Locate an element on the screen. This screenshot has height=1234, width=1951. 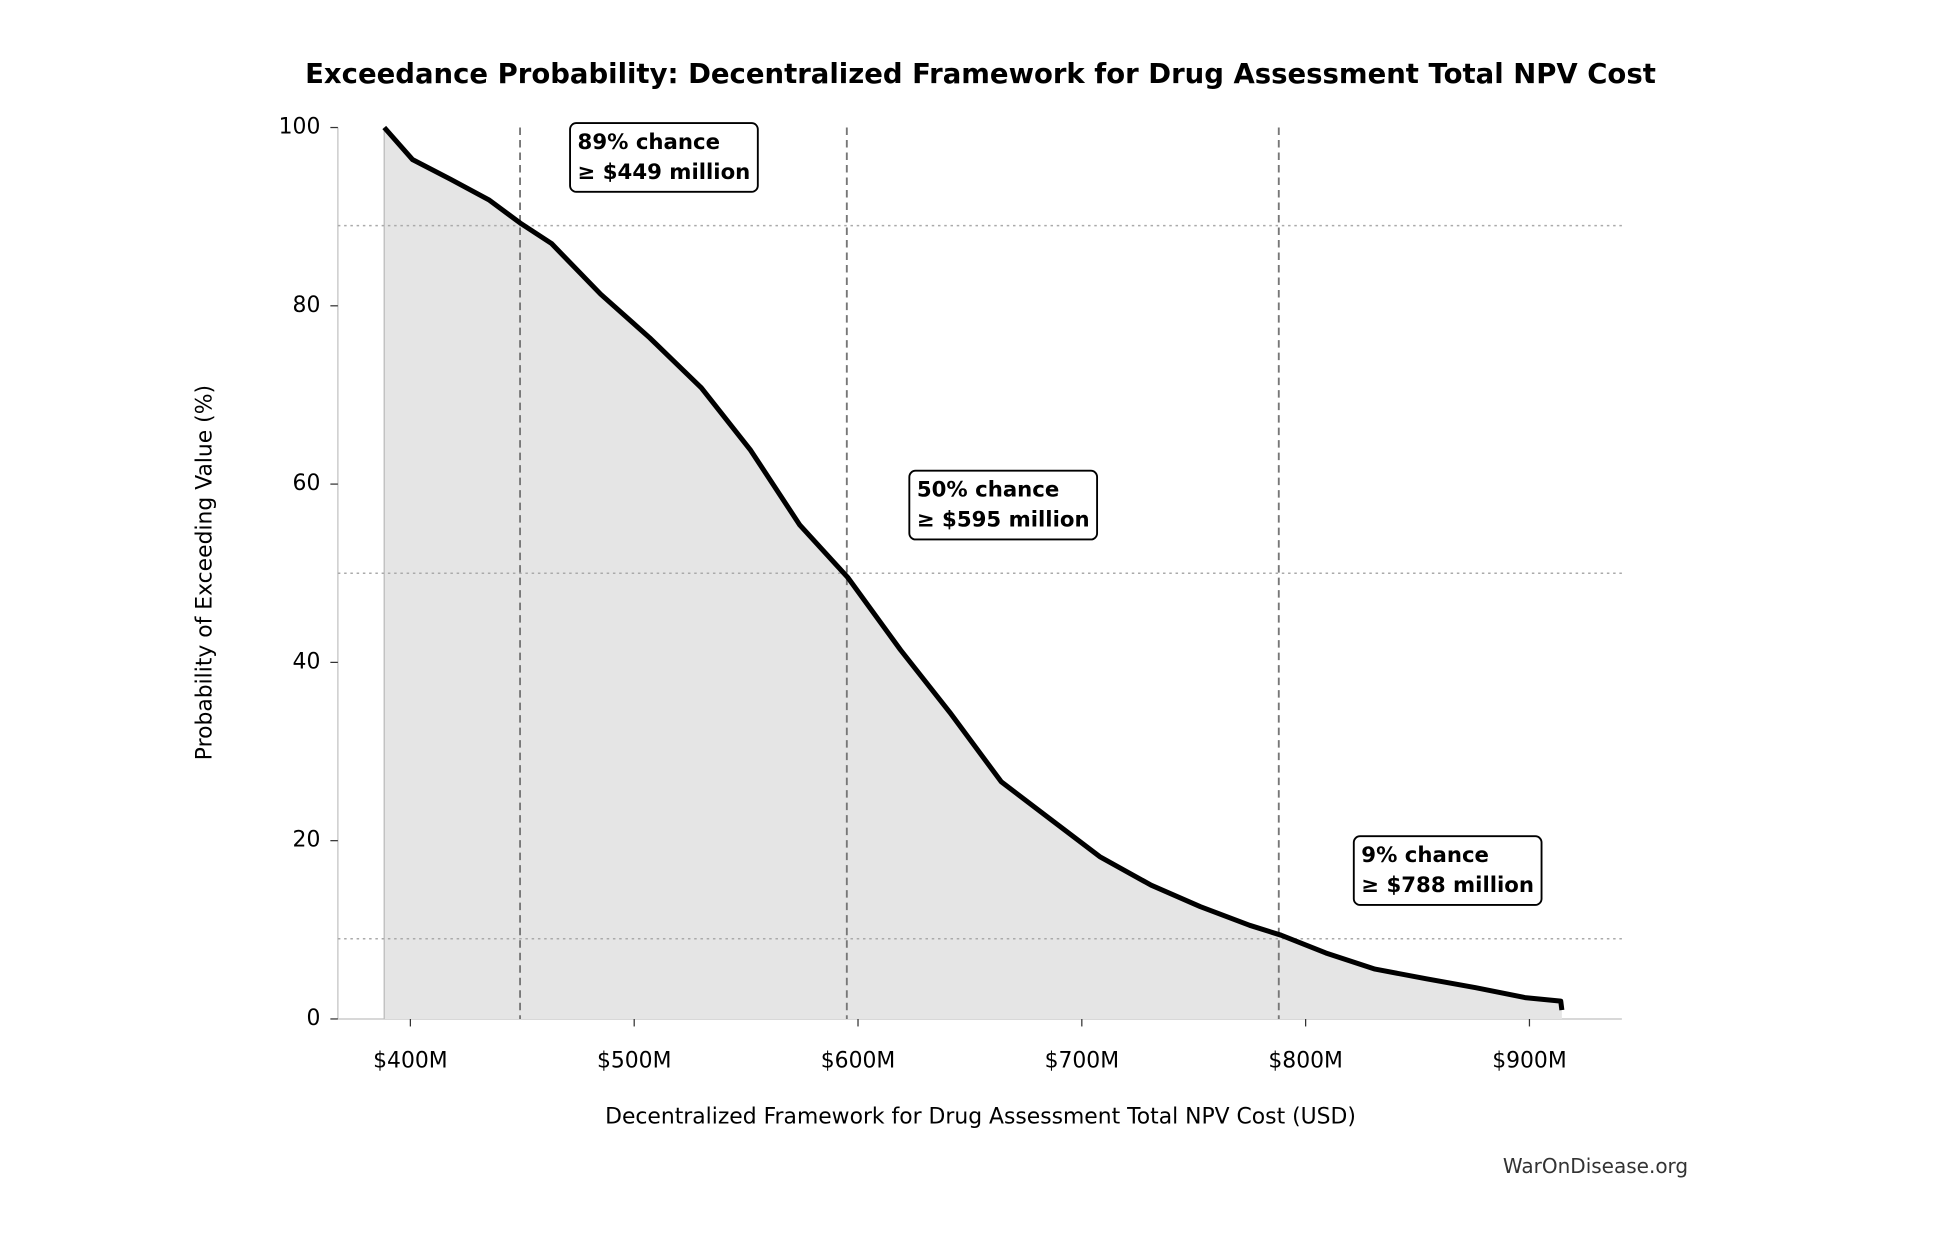
annotation-line: ≥ $449 million is located at coordinates (664, 172).